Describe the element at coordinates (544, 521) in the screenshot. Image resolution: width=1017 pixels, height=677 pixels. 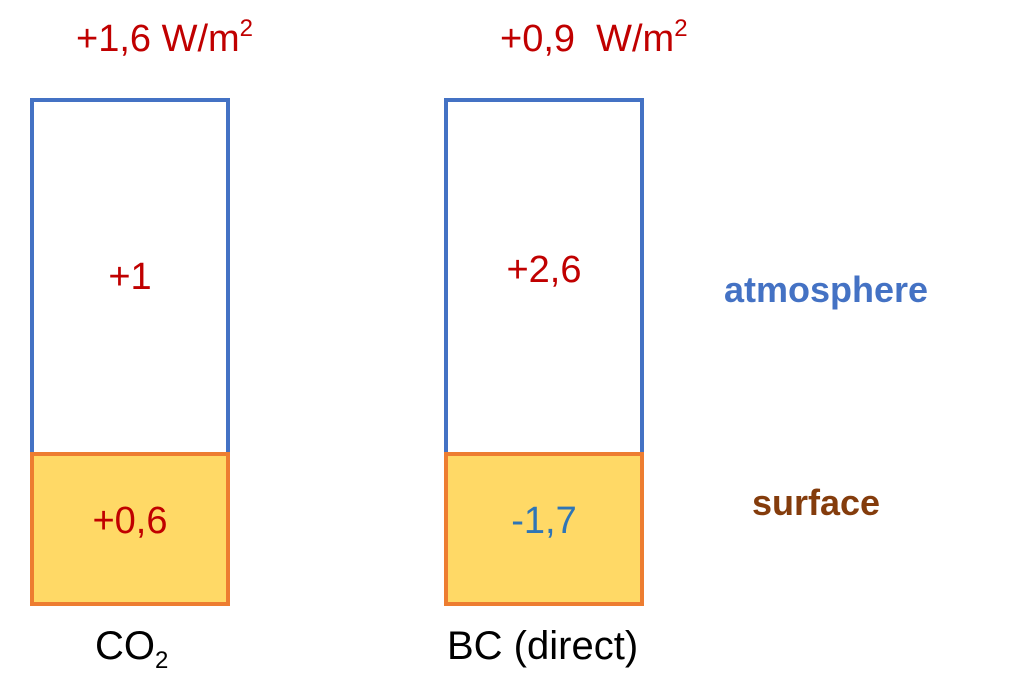
I see `bc-surface-value: -1,7` at that location.